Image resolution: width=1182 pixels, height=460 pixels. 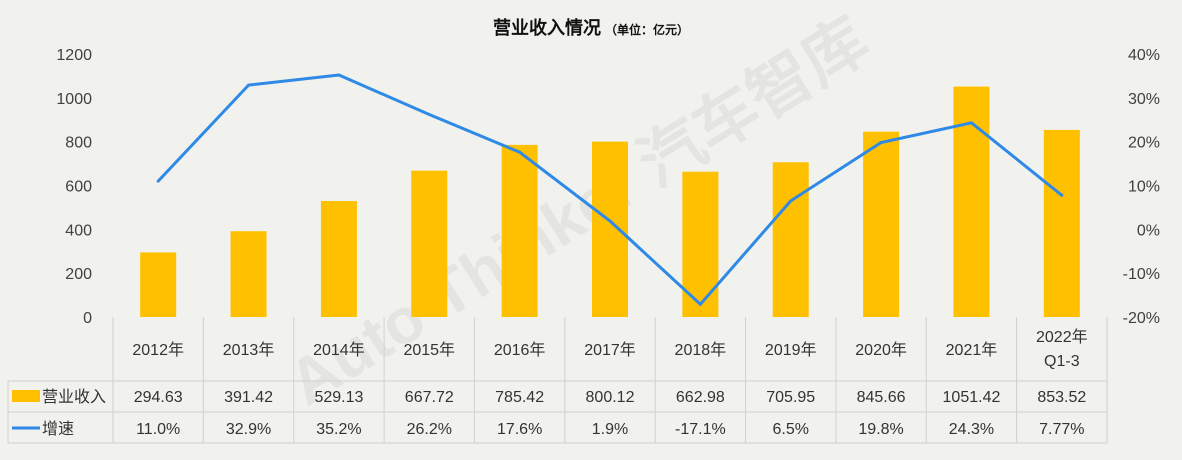 I want to click on growth-value-label: 1.9%, so click(x=610, y=429).